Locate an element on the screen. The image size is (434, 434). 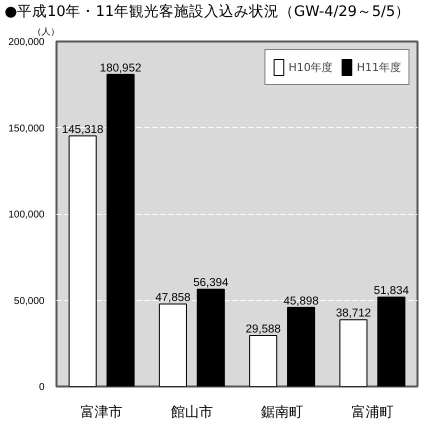
x-tick-label: 富浦町 is located at coordinates (372, 412).